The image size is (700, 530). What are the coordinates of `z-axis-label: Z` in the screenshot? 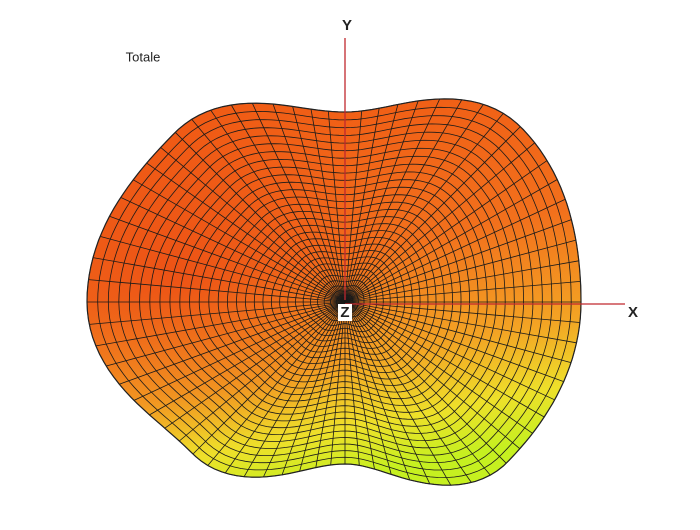 It's located at (344, 312).